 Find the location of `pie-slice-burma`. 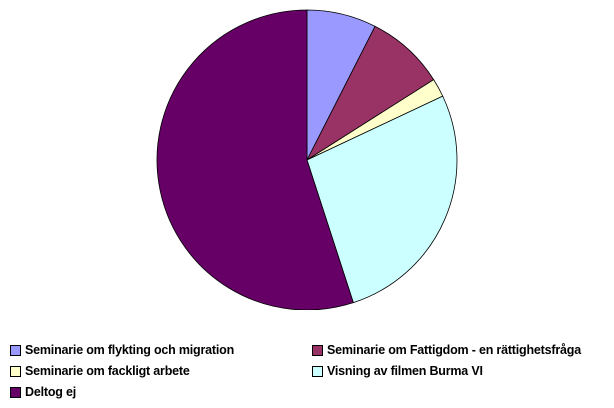

pie-slice-burma is located at coordinates (382, 199).